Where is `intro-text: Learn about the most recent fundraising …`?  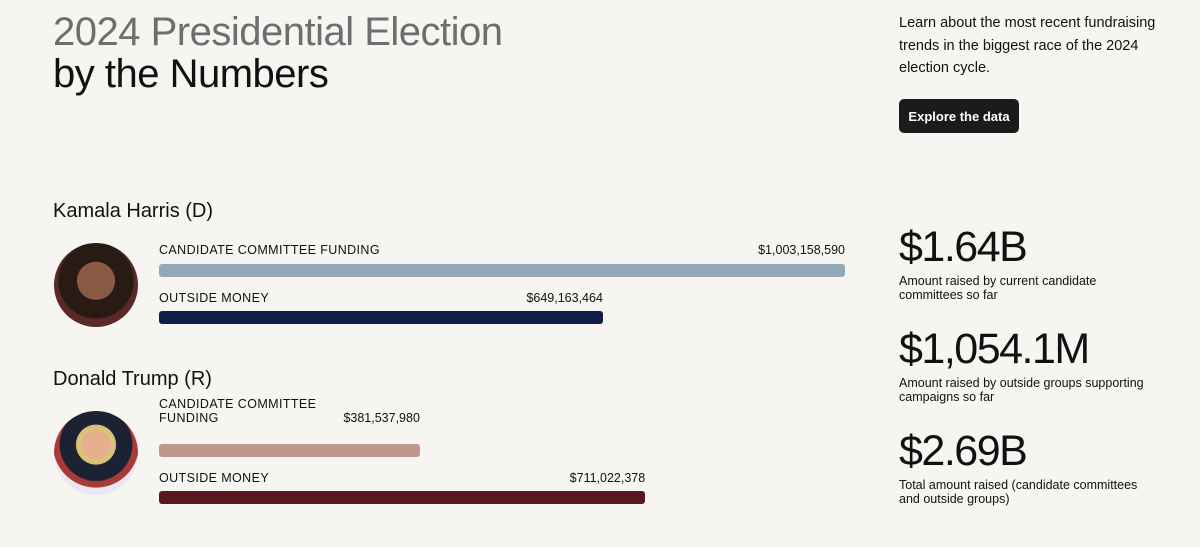 intro-text: Learn about the most recent fundraising … is located at coordinates (1027, 45).